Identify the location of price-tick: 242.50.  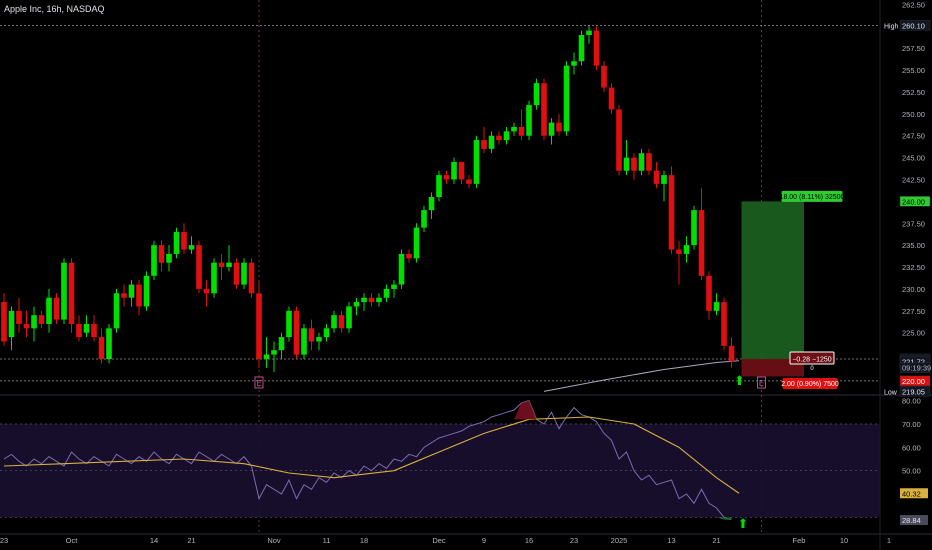
(913, 179).